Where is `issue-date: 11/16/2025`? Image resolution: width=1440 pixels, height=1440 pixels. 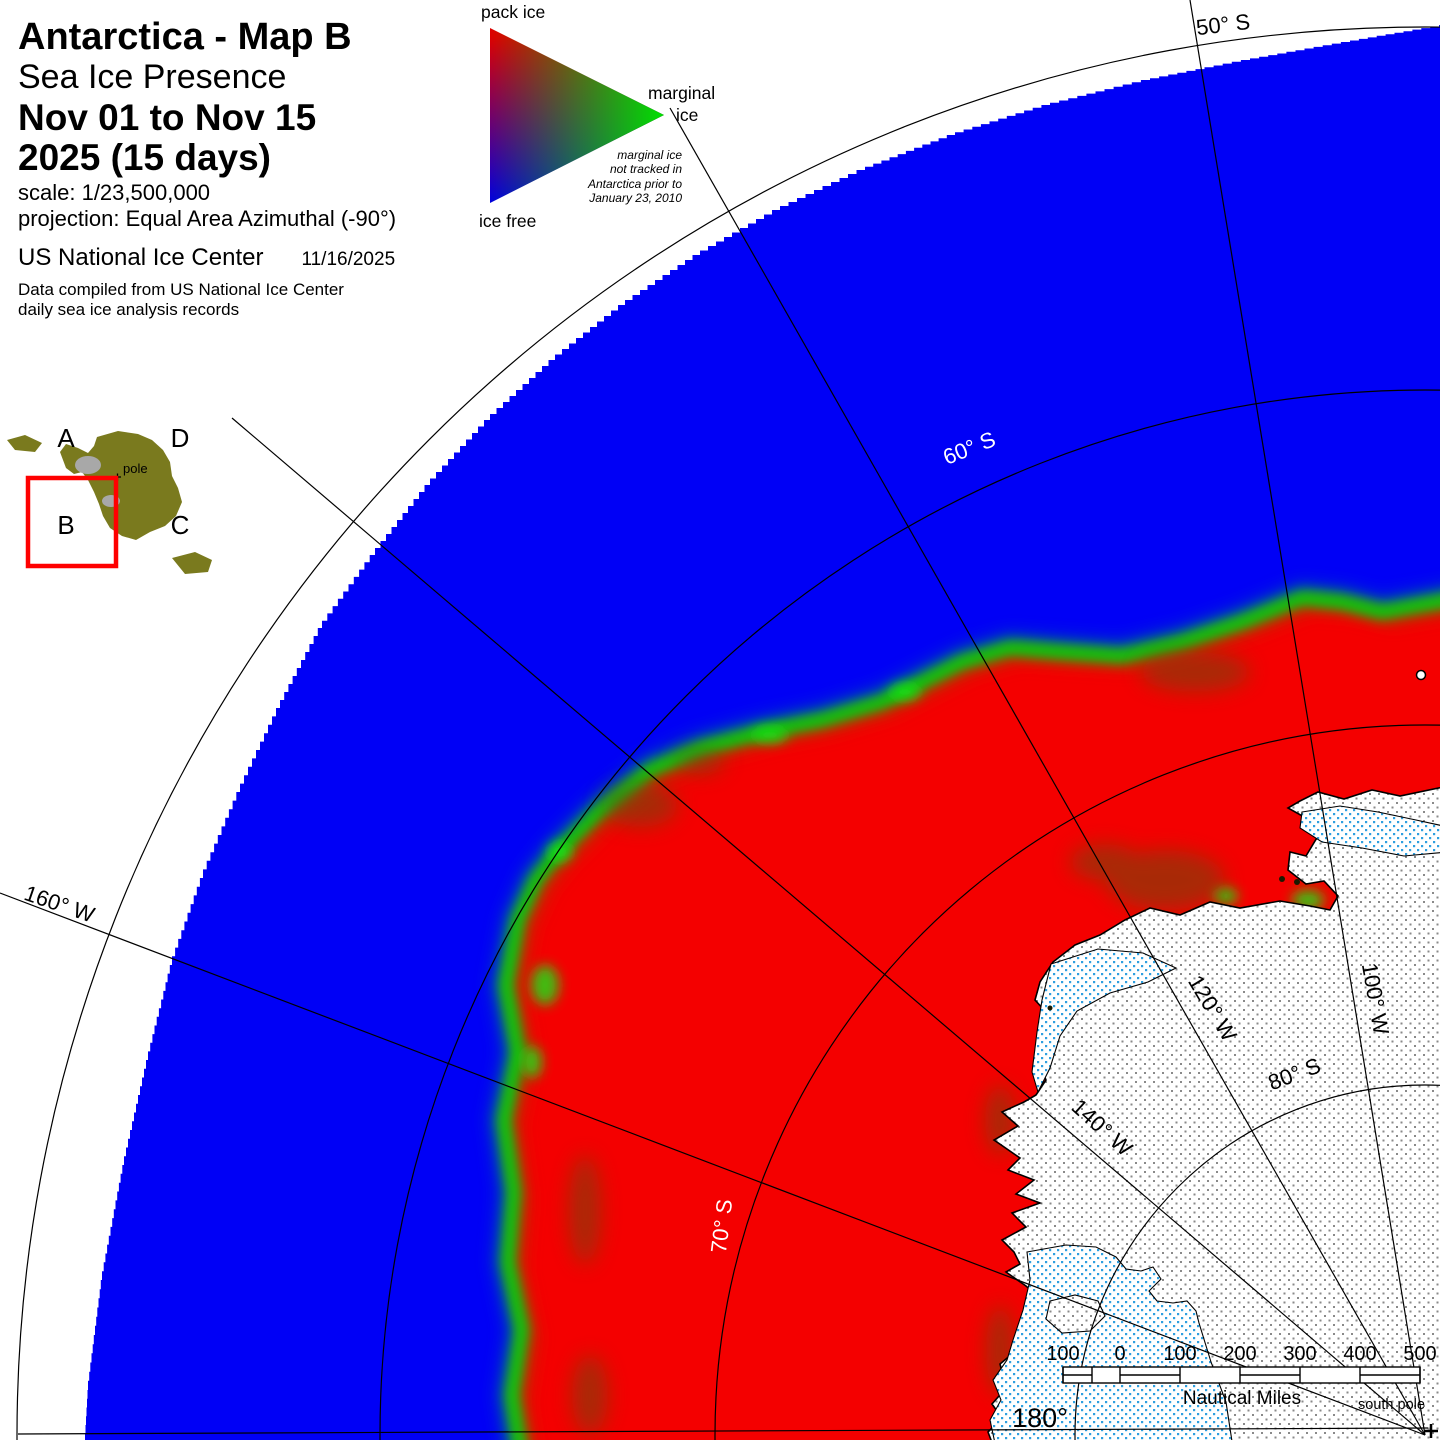
issue-date: 11/16/2025 is located at coordinates (348, 259).